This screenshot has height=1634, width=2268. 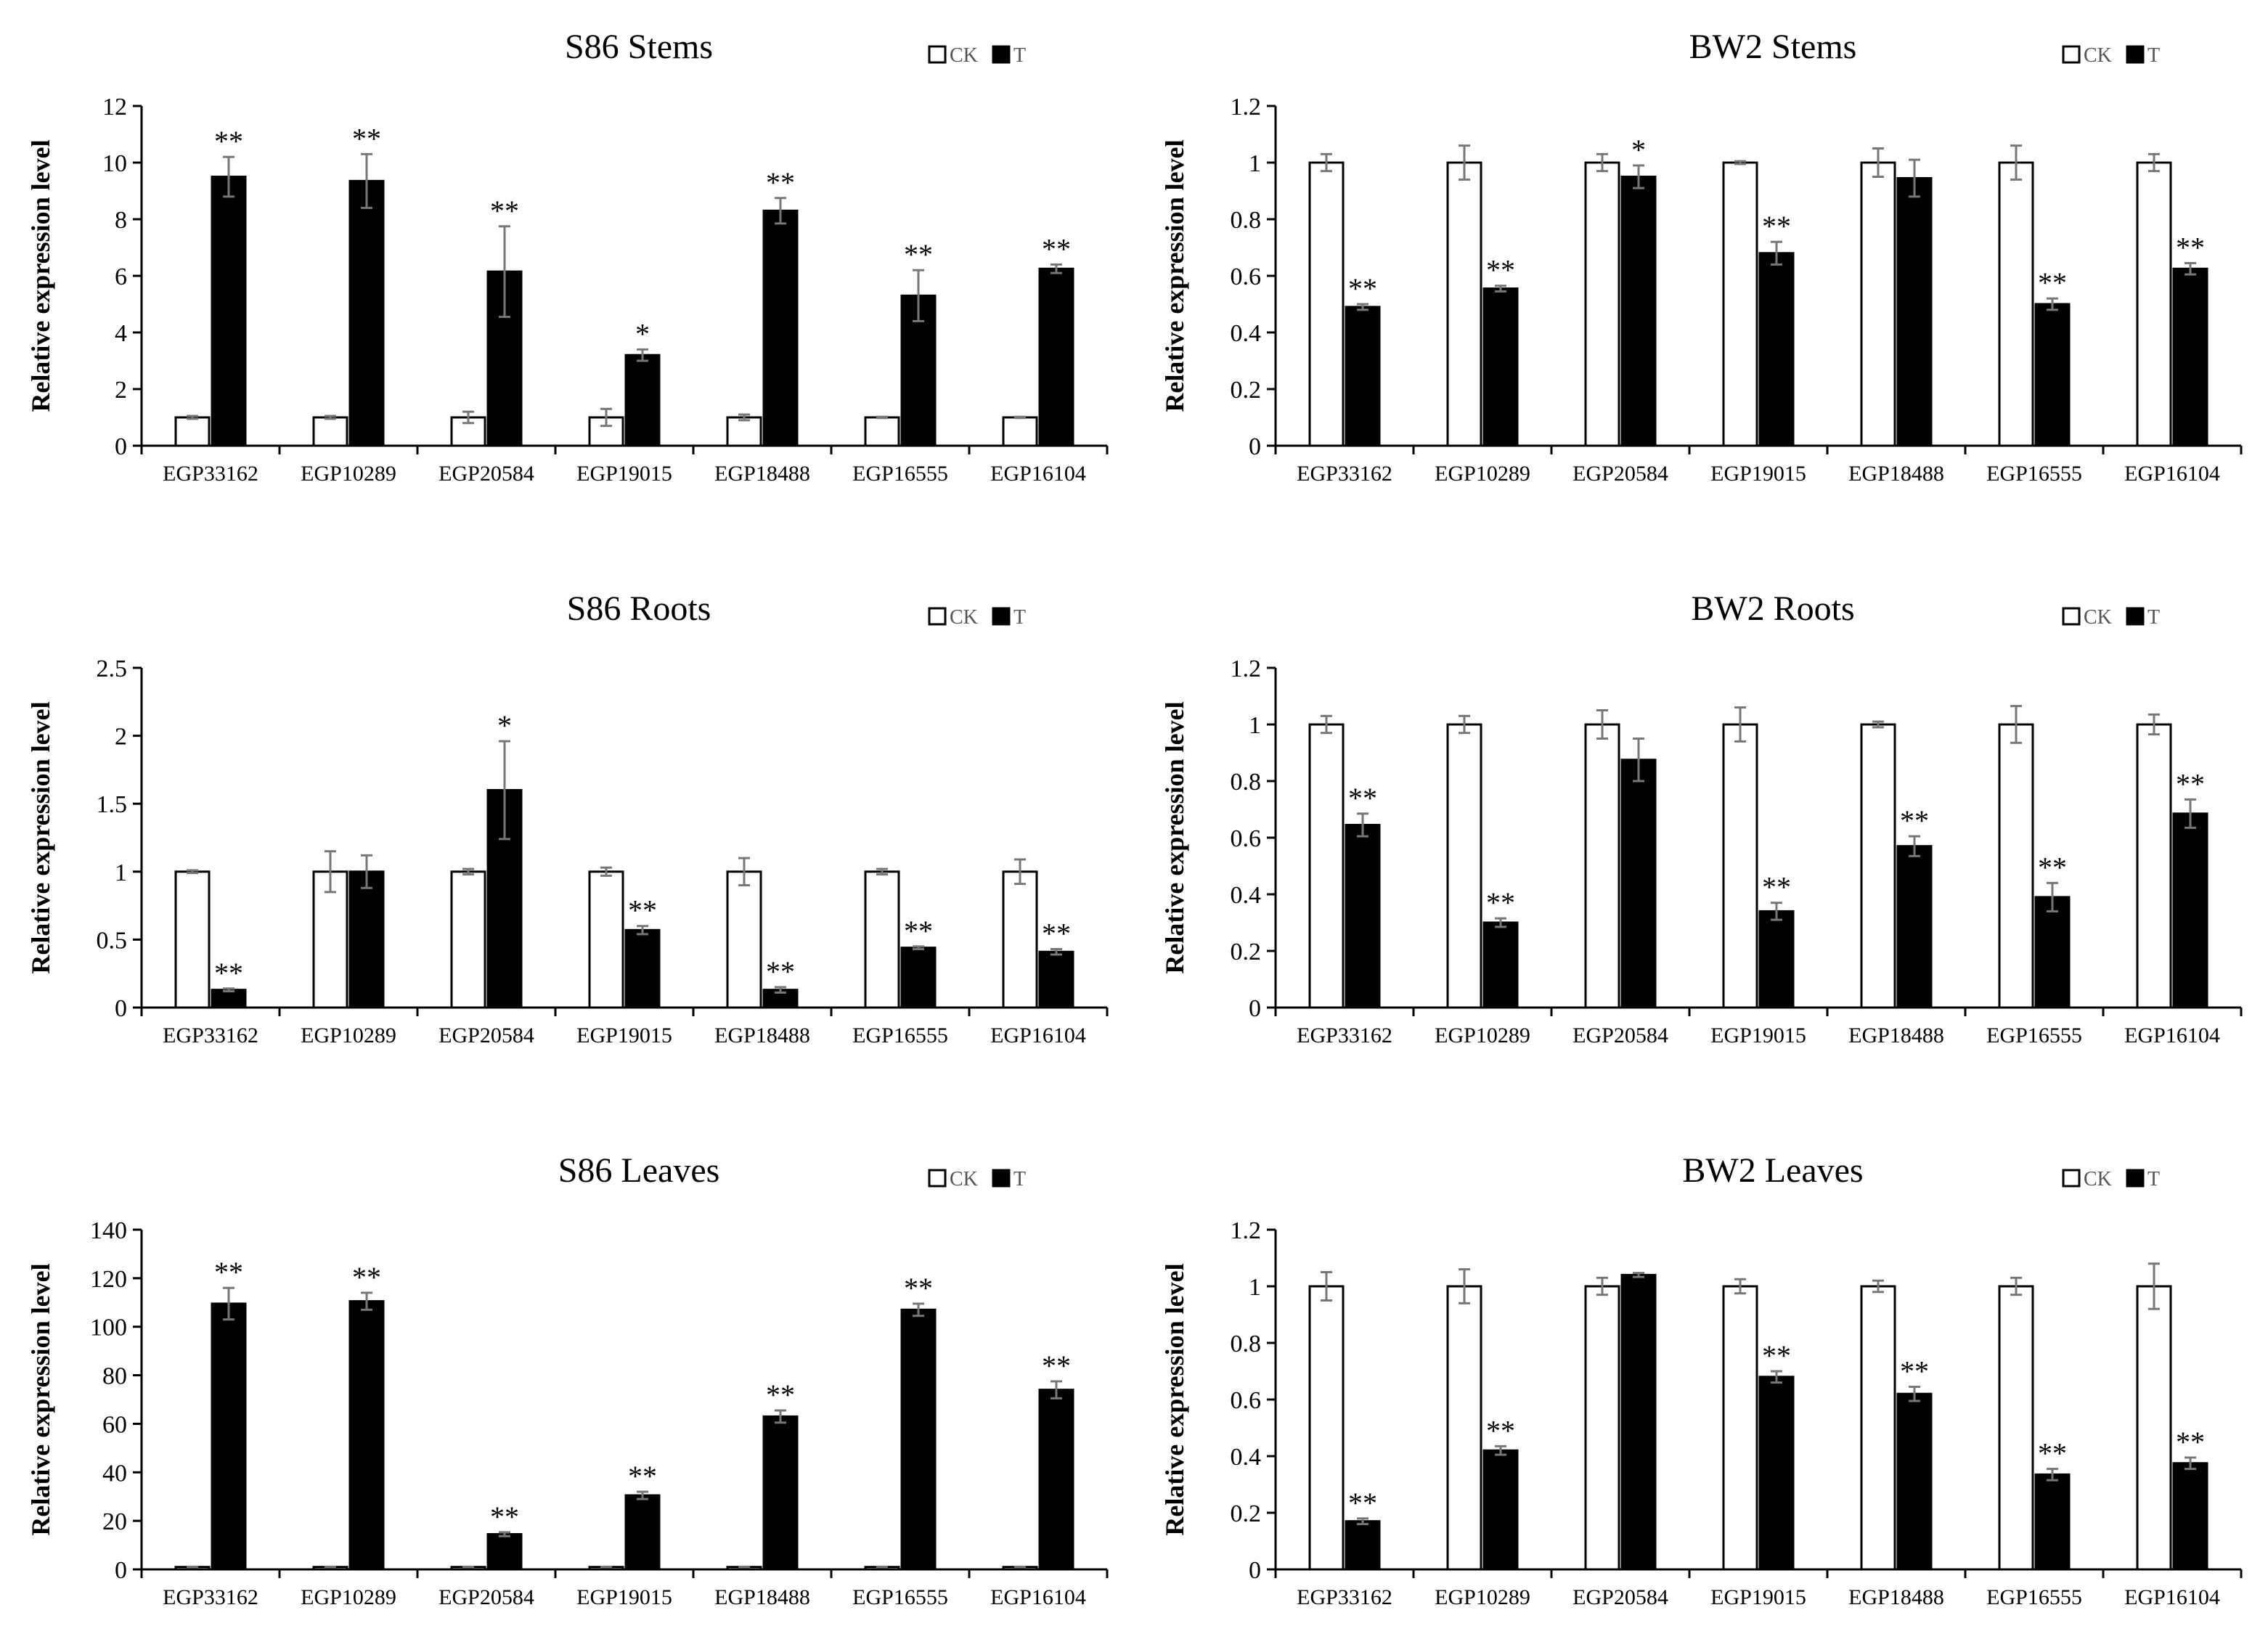 I want to click on category-label: EGP33162, so click(x=210, y=1035).